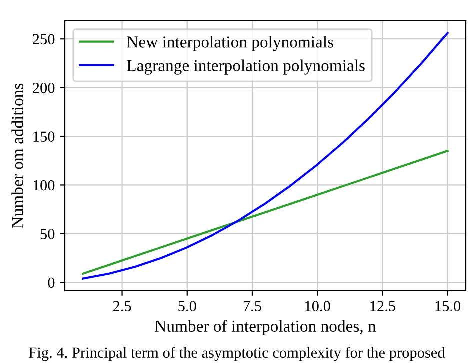 Image resolution: width=474 pixels, height=363 pixels. What do you see at coordinates (318, 306) in the screenshot?
I see `x-tick-label: 10.0` at bounding box center [318, 306].